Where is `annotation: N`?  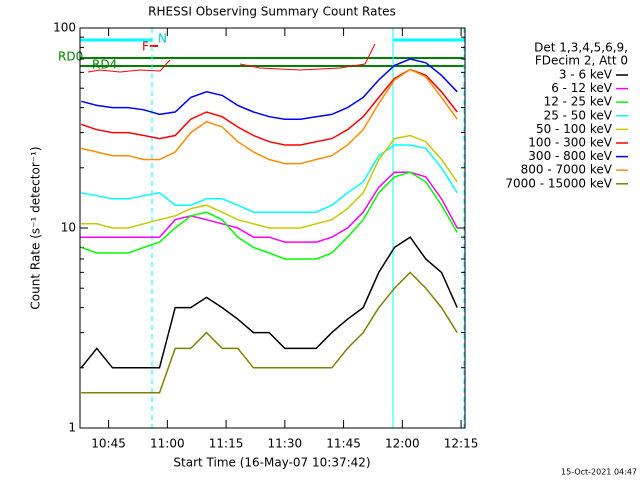
annotation: N is located at coordinates (162, 39).